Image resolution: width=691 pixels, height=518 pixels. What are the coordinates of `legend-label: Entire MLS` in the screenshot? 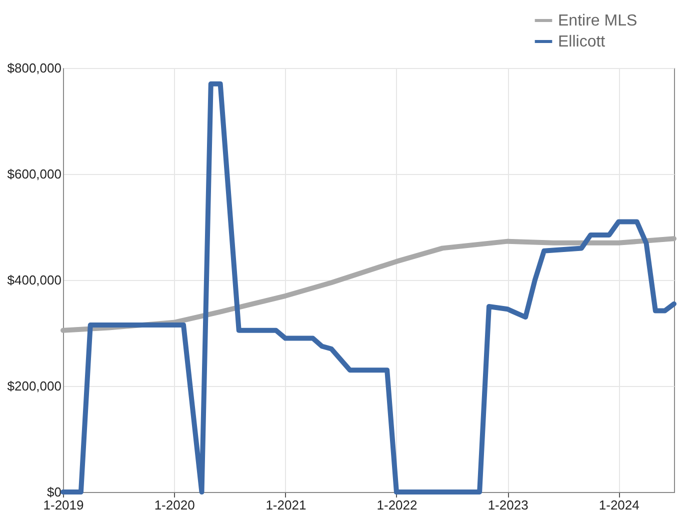 It's located at (598, 21).